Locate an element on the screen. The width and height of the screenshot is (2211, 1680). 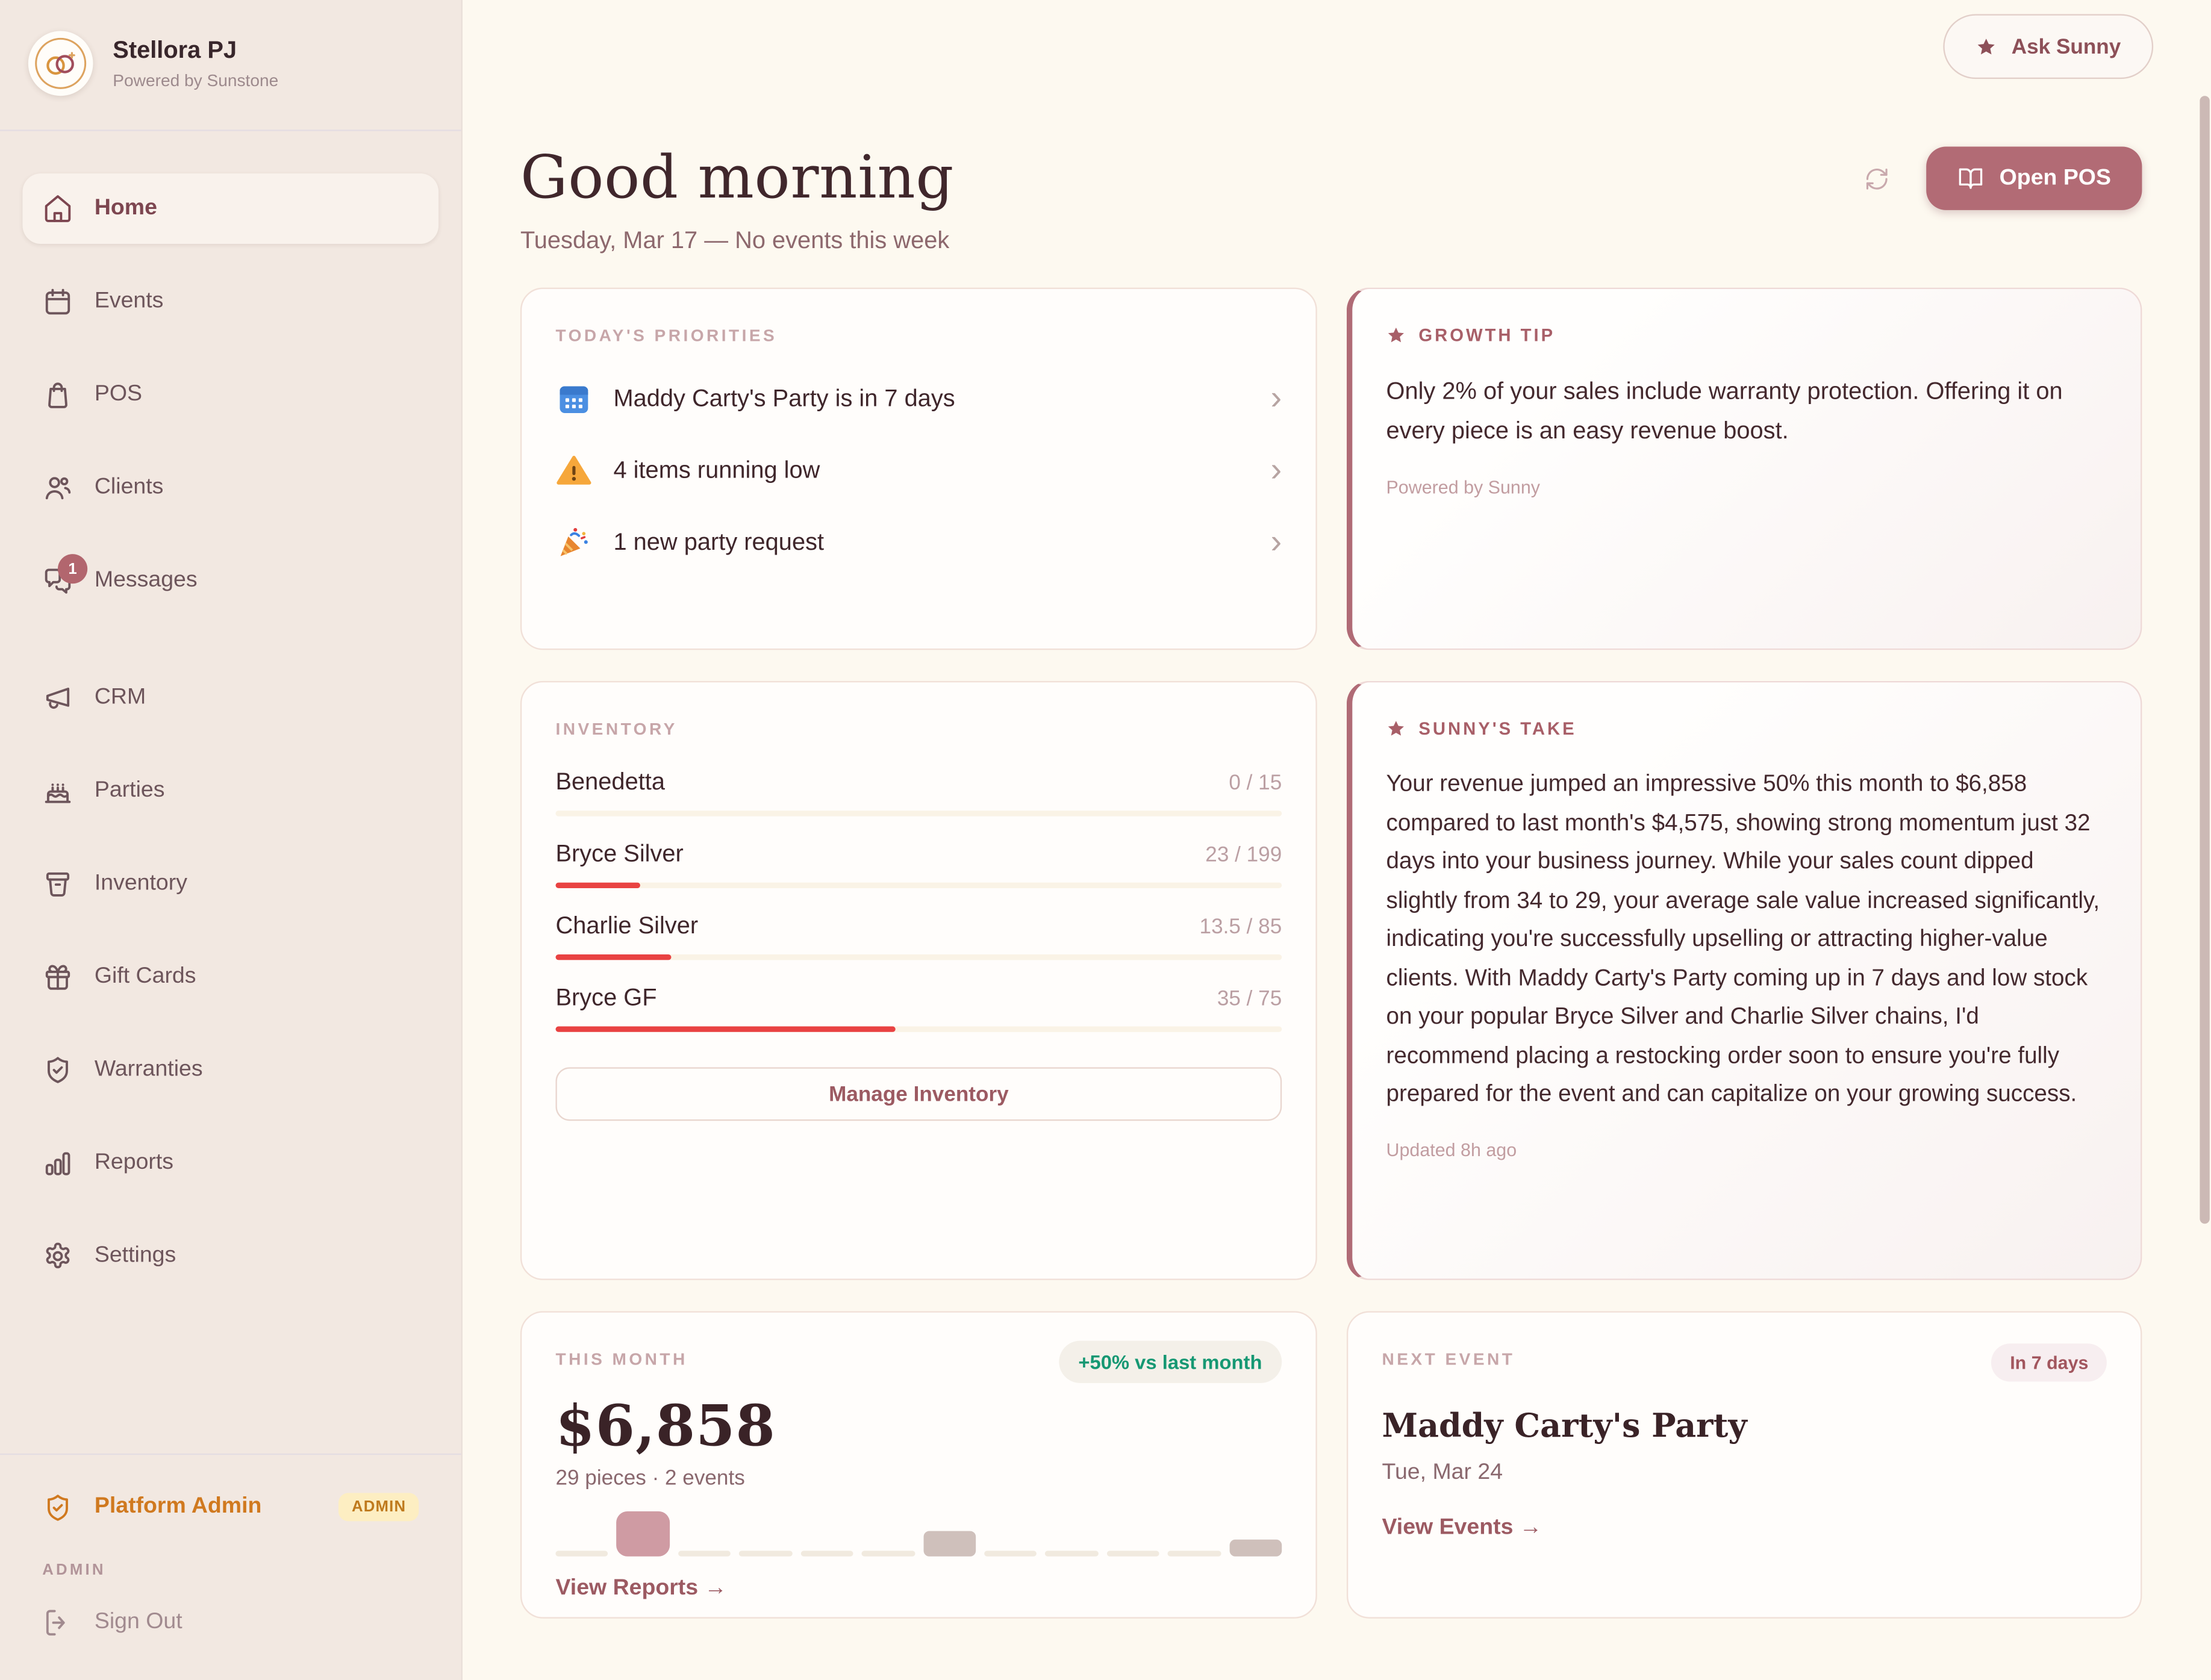
house-icon is located at coordinates (58, 209).